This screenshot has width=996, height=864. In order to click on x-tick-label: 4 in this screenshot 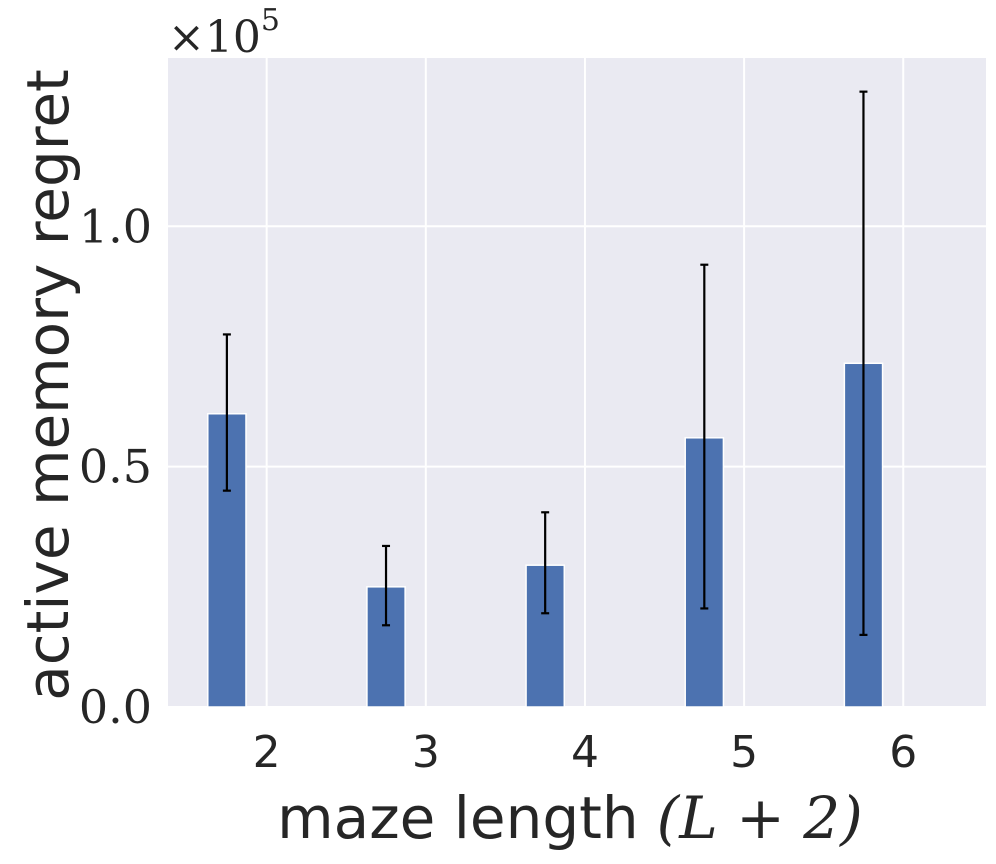, I will do `click(585, 752)`.